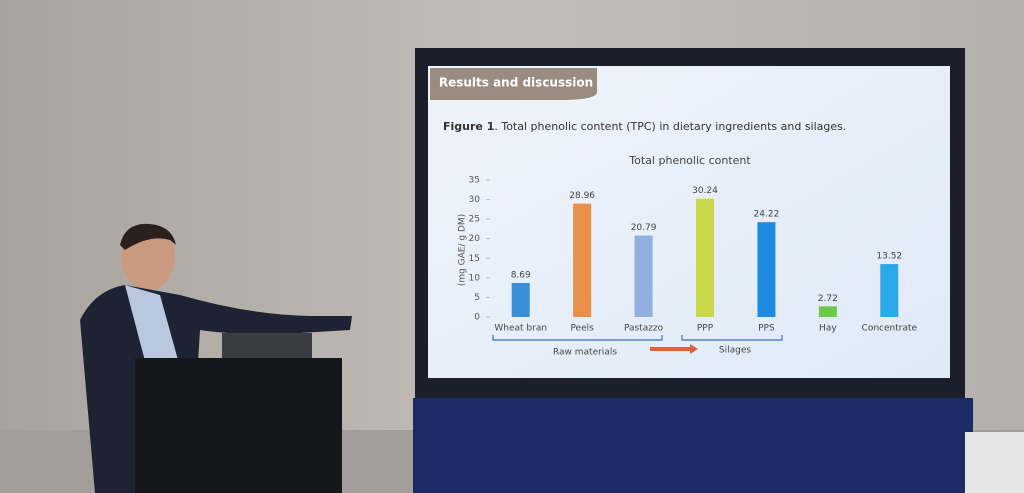 This screenshot has height=493, width=1024. What do you see at coordinates (475, 200) in the screenshot?
I see `y-tick-label: 30` at bounding box center [475, 200].